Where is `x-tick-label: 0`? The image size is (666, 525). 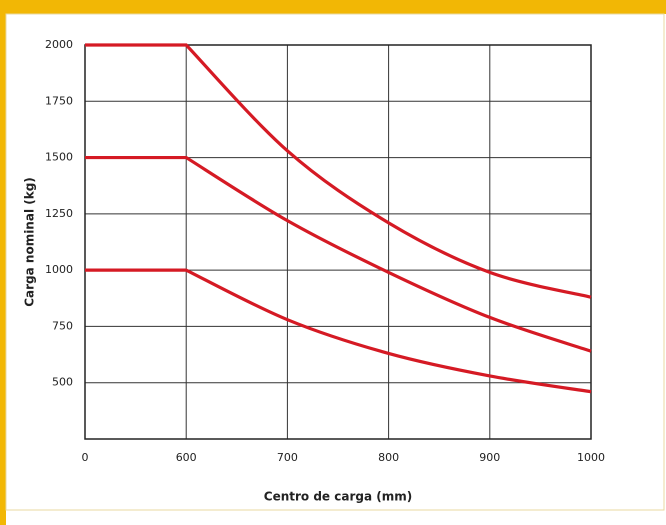 x-tick-label: 0 is located at coordinates (85, 457).